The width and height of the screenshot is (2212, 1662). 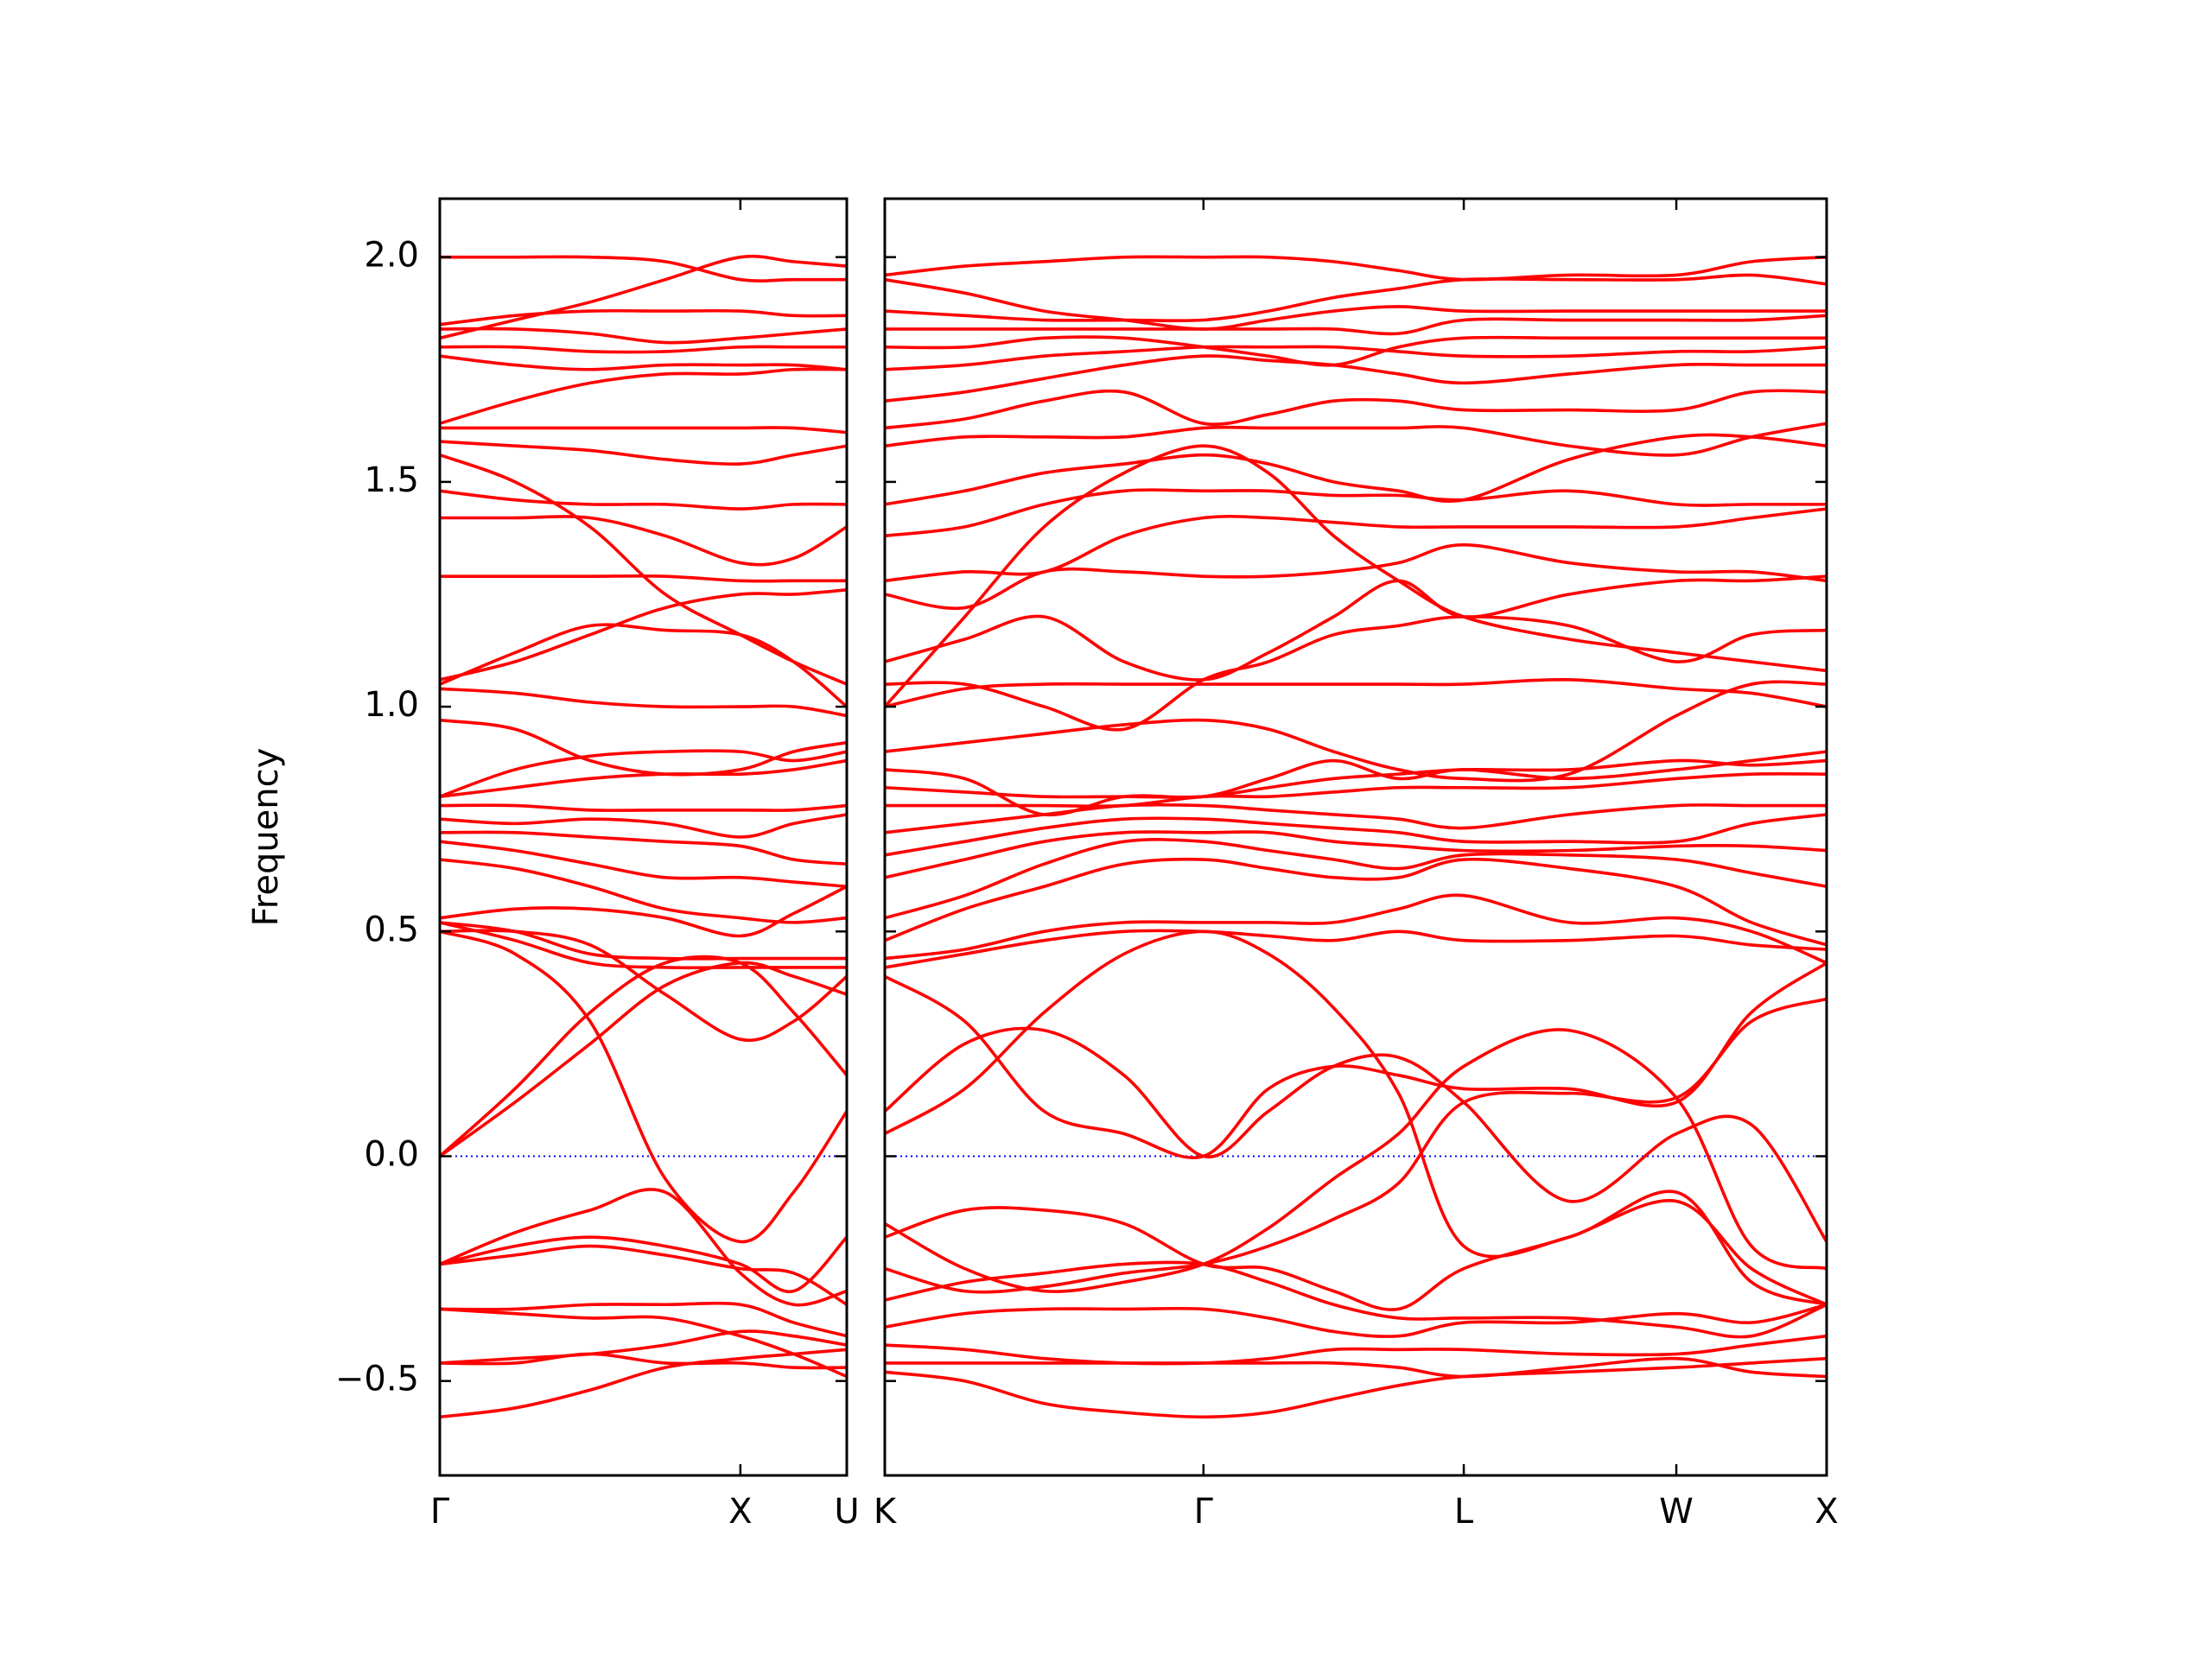 I want to click on axes-frame, so click(x=643, y=837).